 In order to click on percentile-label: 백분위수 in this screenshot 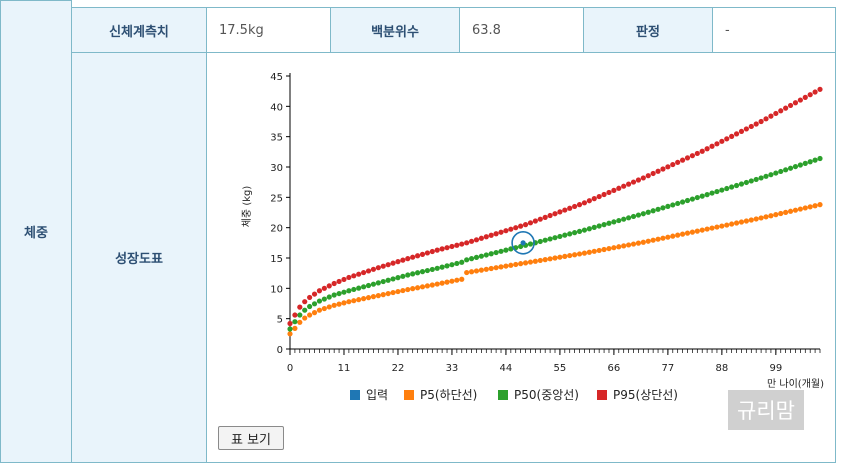, I will do `click(395, 30)`.